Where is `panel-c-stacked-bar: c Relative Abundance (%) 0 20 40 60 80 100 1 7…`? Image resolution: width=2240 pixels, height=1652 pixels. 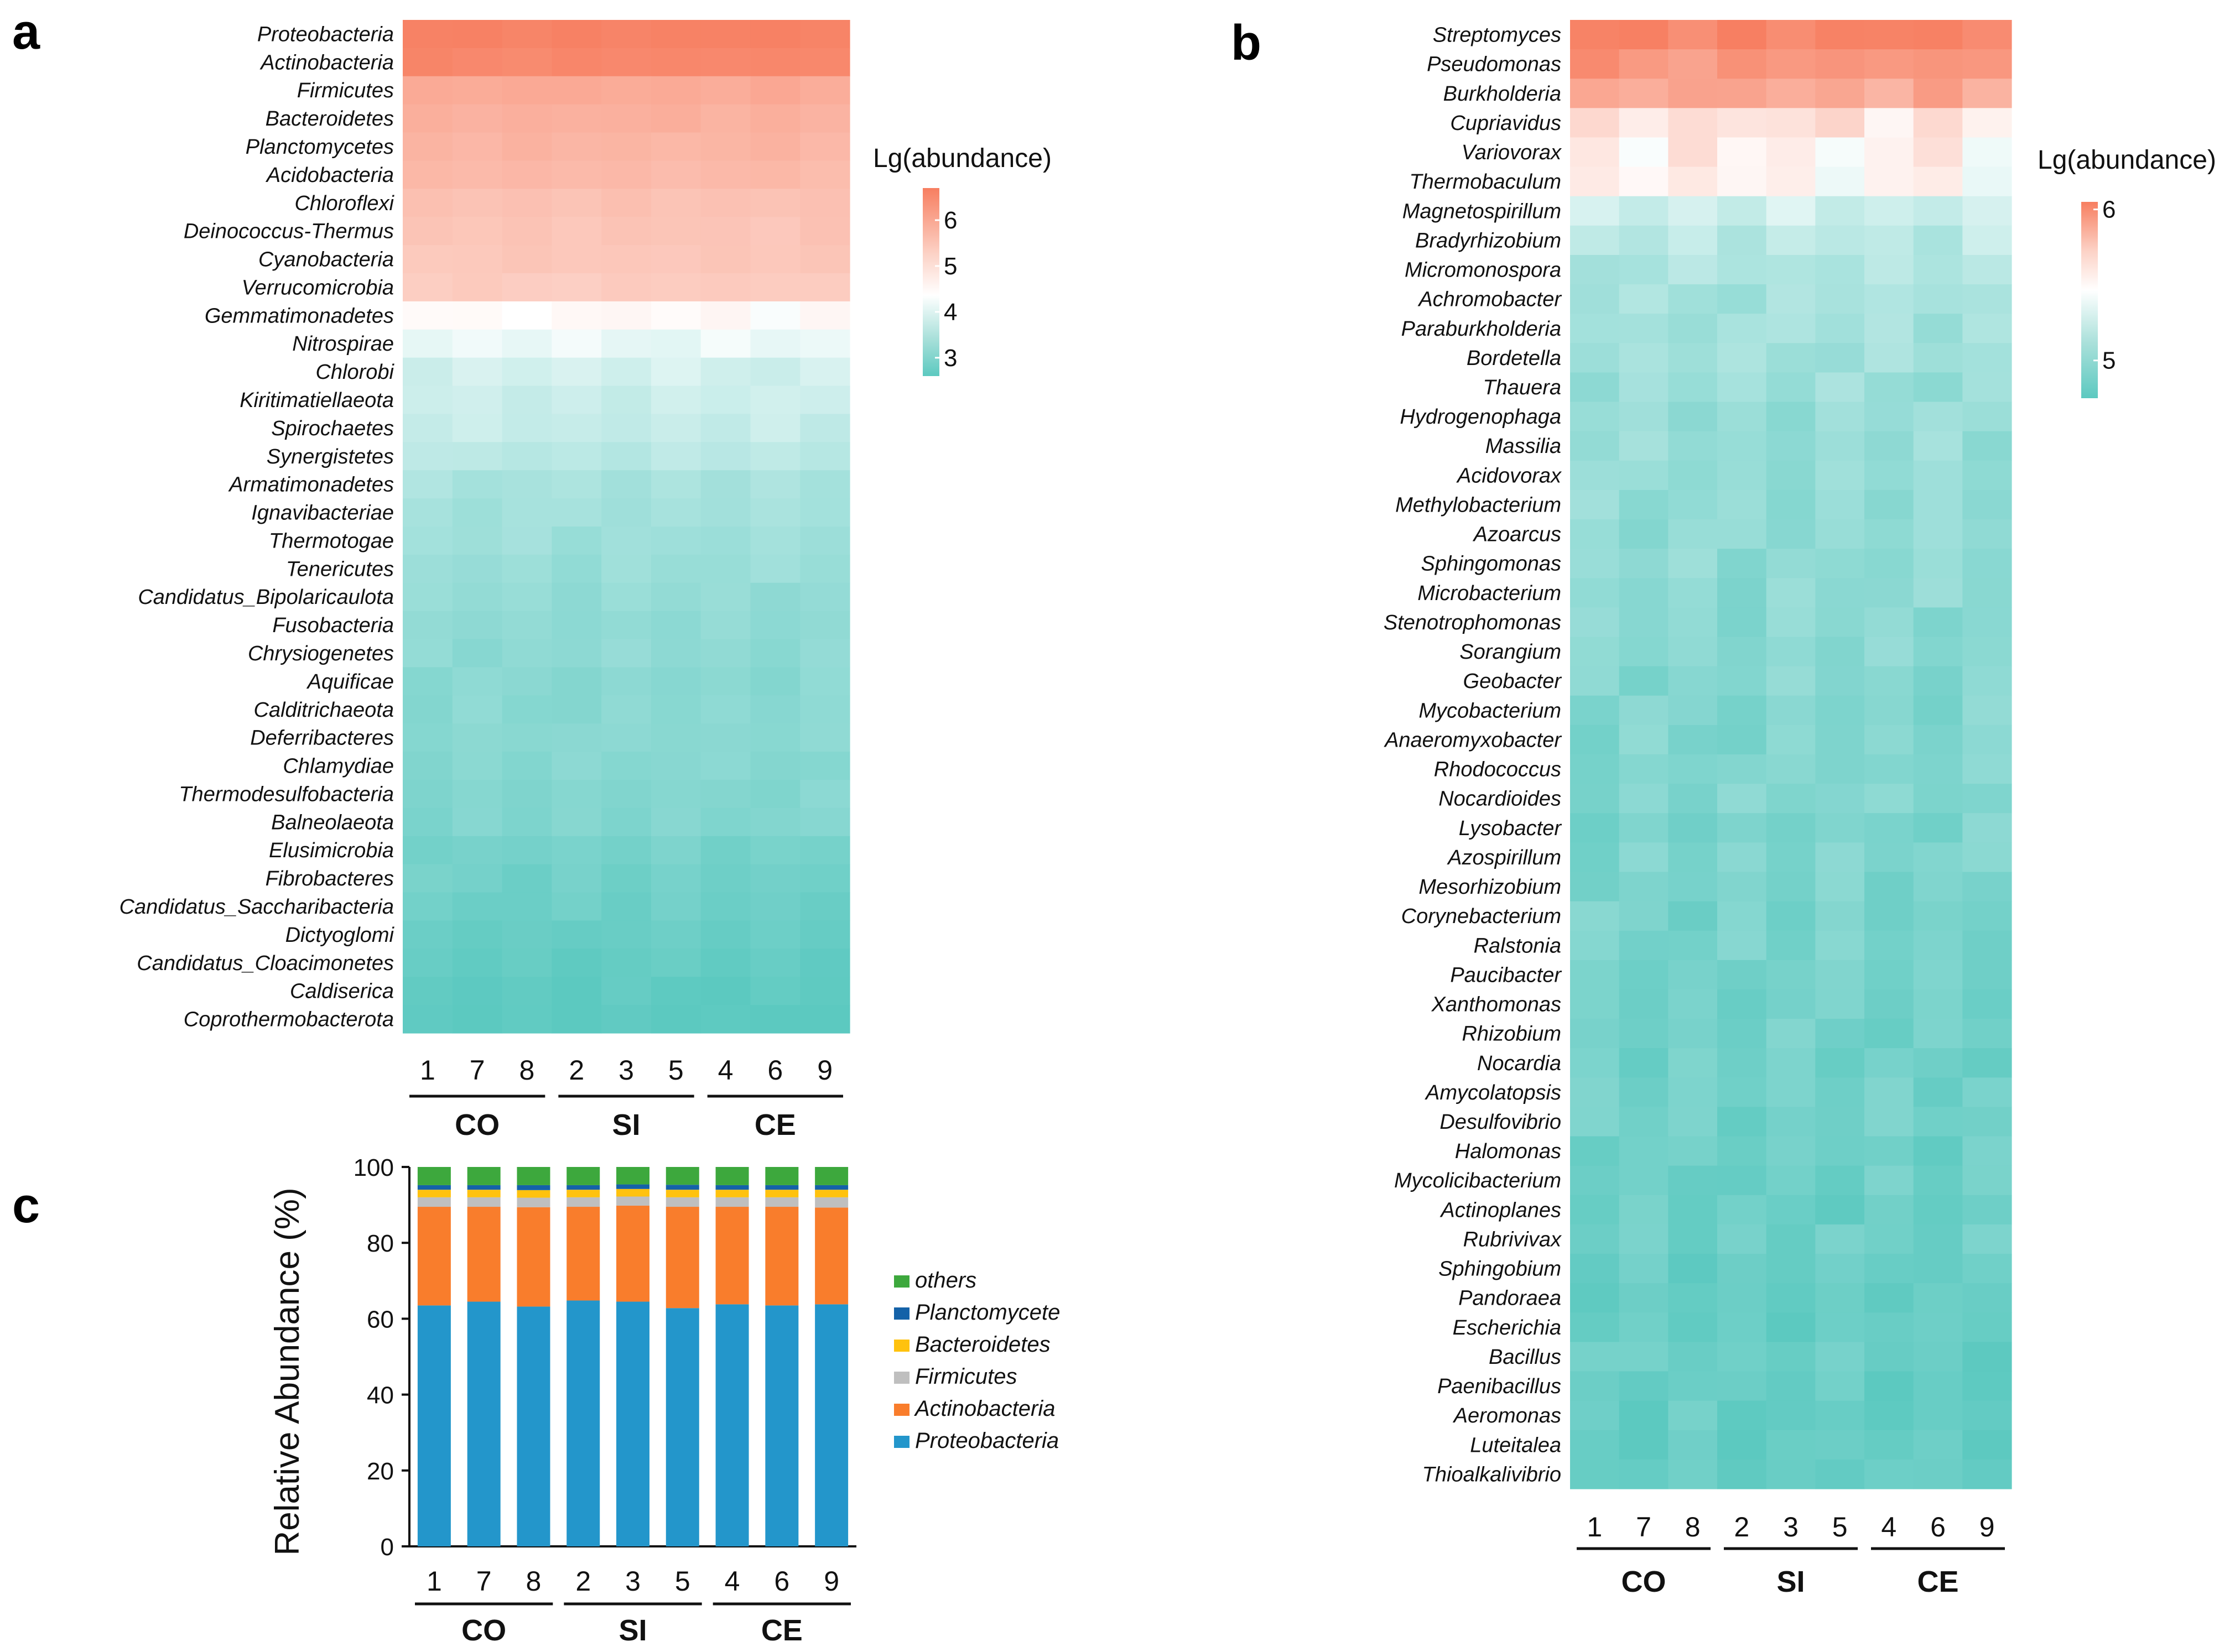
panel-c-stacked-bar: c Relative Abundance (%) 0 20 40 60 80 100 1 7… is located at coordinates (536, 1400).